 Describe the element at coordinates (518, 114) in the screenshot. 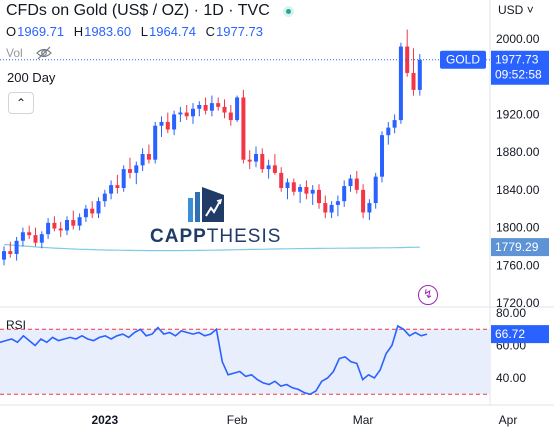

I see `price-tick-label: 1920.00` at that location.